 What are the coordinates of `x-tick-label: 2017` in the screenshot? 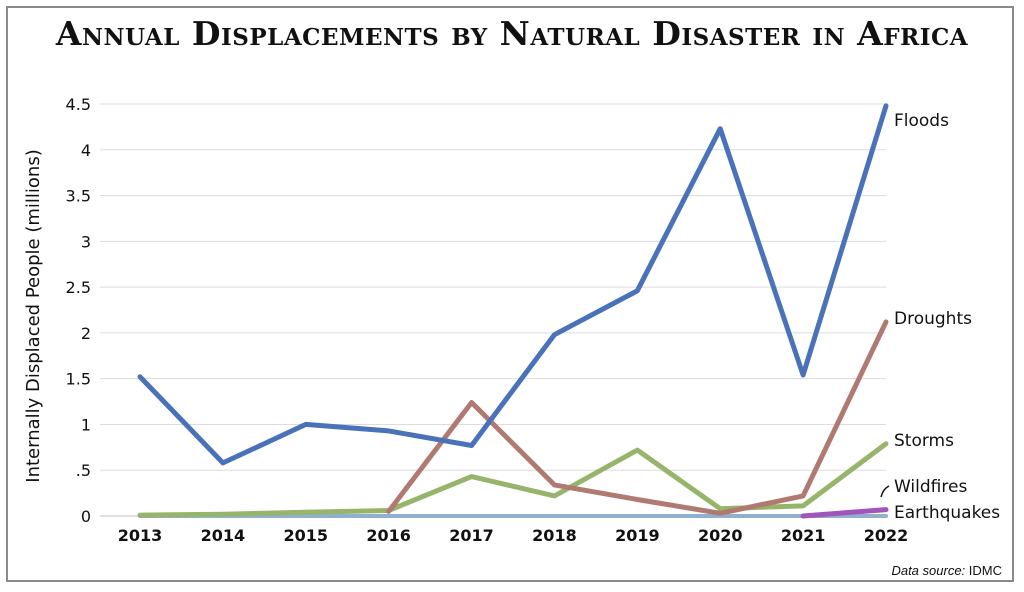 It's located at (471, 535).